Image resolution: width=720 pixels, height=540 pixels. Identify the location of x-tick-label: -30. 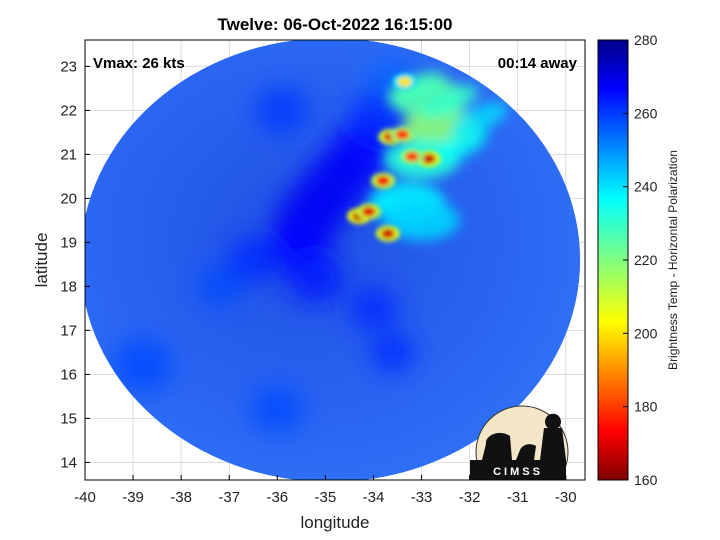
(566, 497).